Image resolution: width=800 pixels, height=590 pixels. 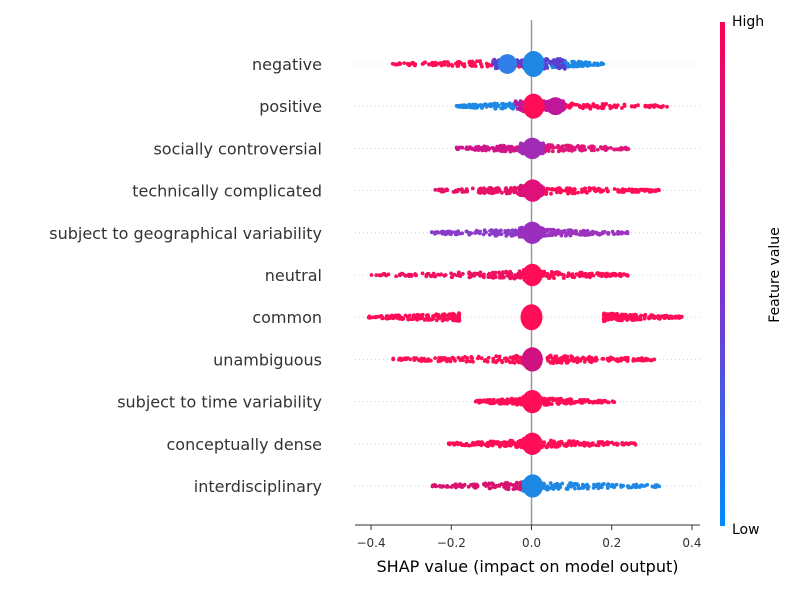 What do you see at coordinates (287, 317) in the screenshot?
I see `feature-label: common` at bounding box center [287, 317].